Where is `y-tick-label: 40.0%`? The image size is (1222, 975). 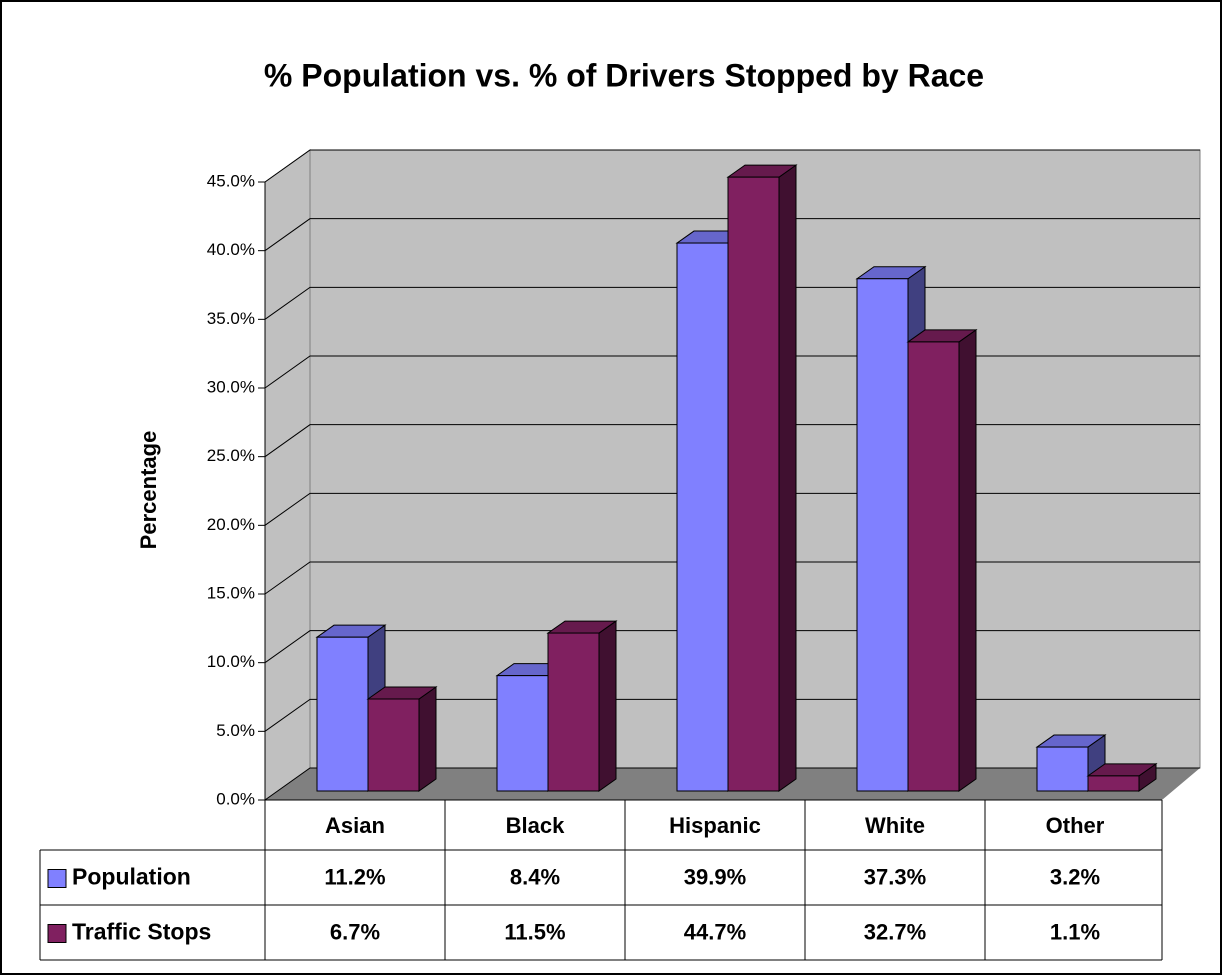 y-tick-label: 40.0% is located at coordinates (231, 249).